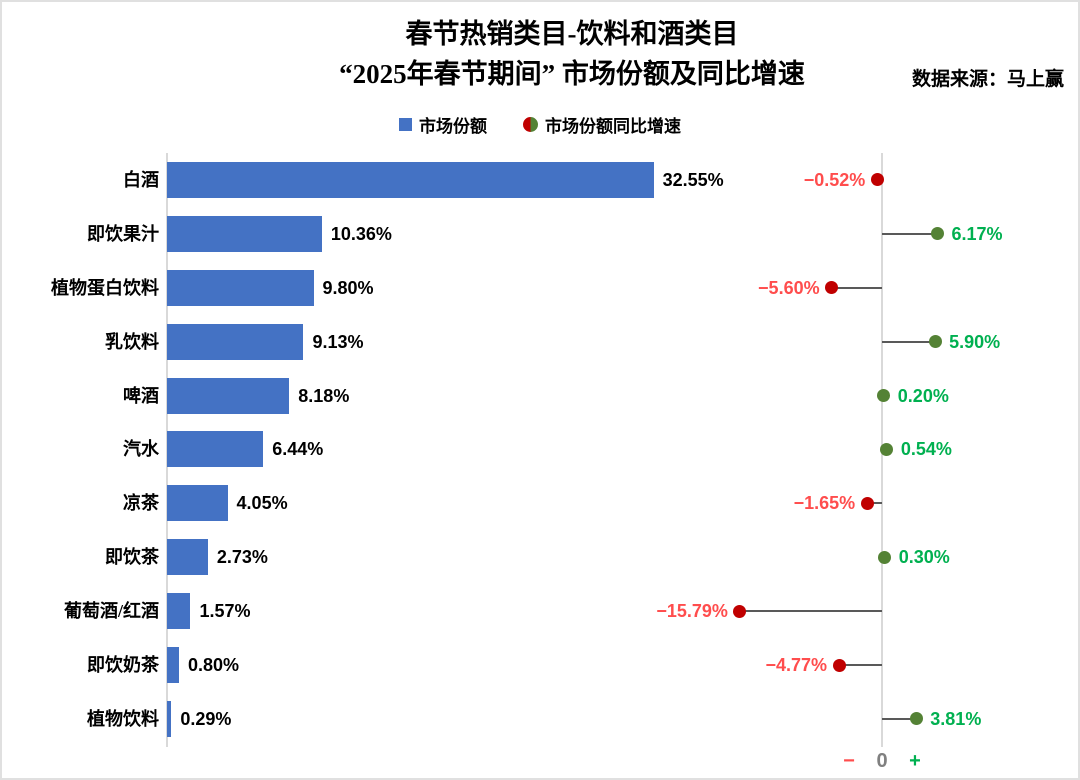 The width and height of the screenshot is (1080, 780). Describe the element at coordinates (453, 126) in the screenshot. I see `legend-share-label: 市场份额` at that location.